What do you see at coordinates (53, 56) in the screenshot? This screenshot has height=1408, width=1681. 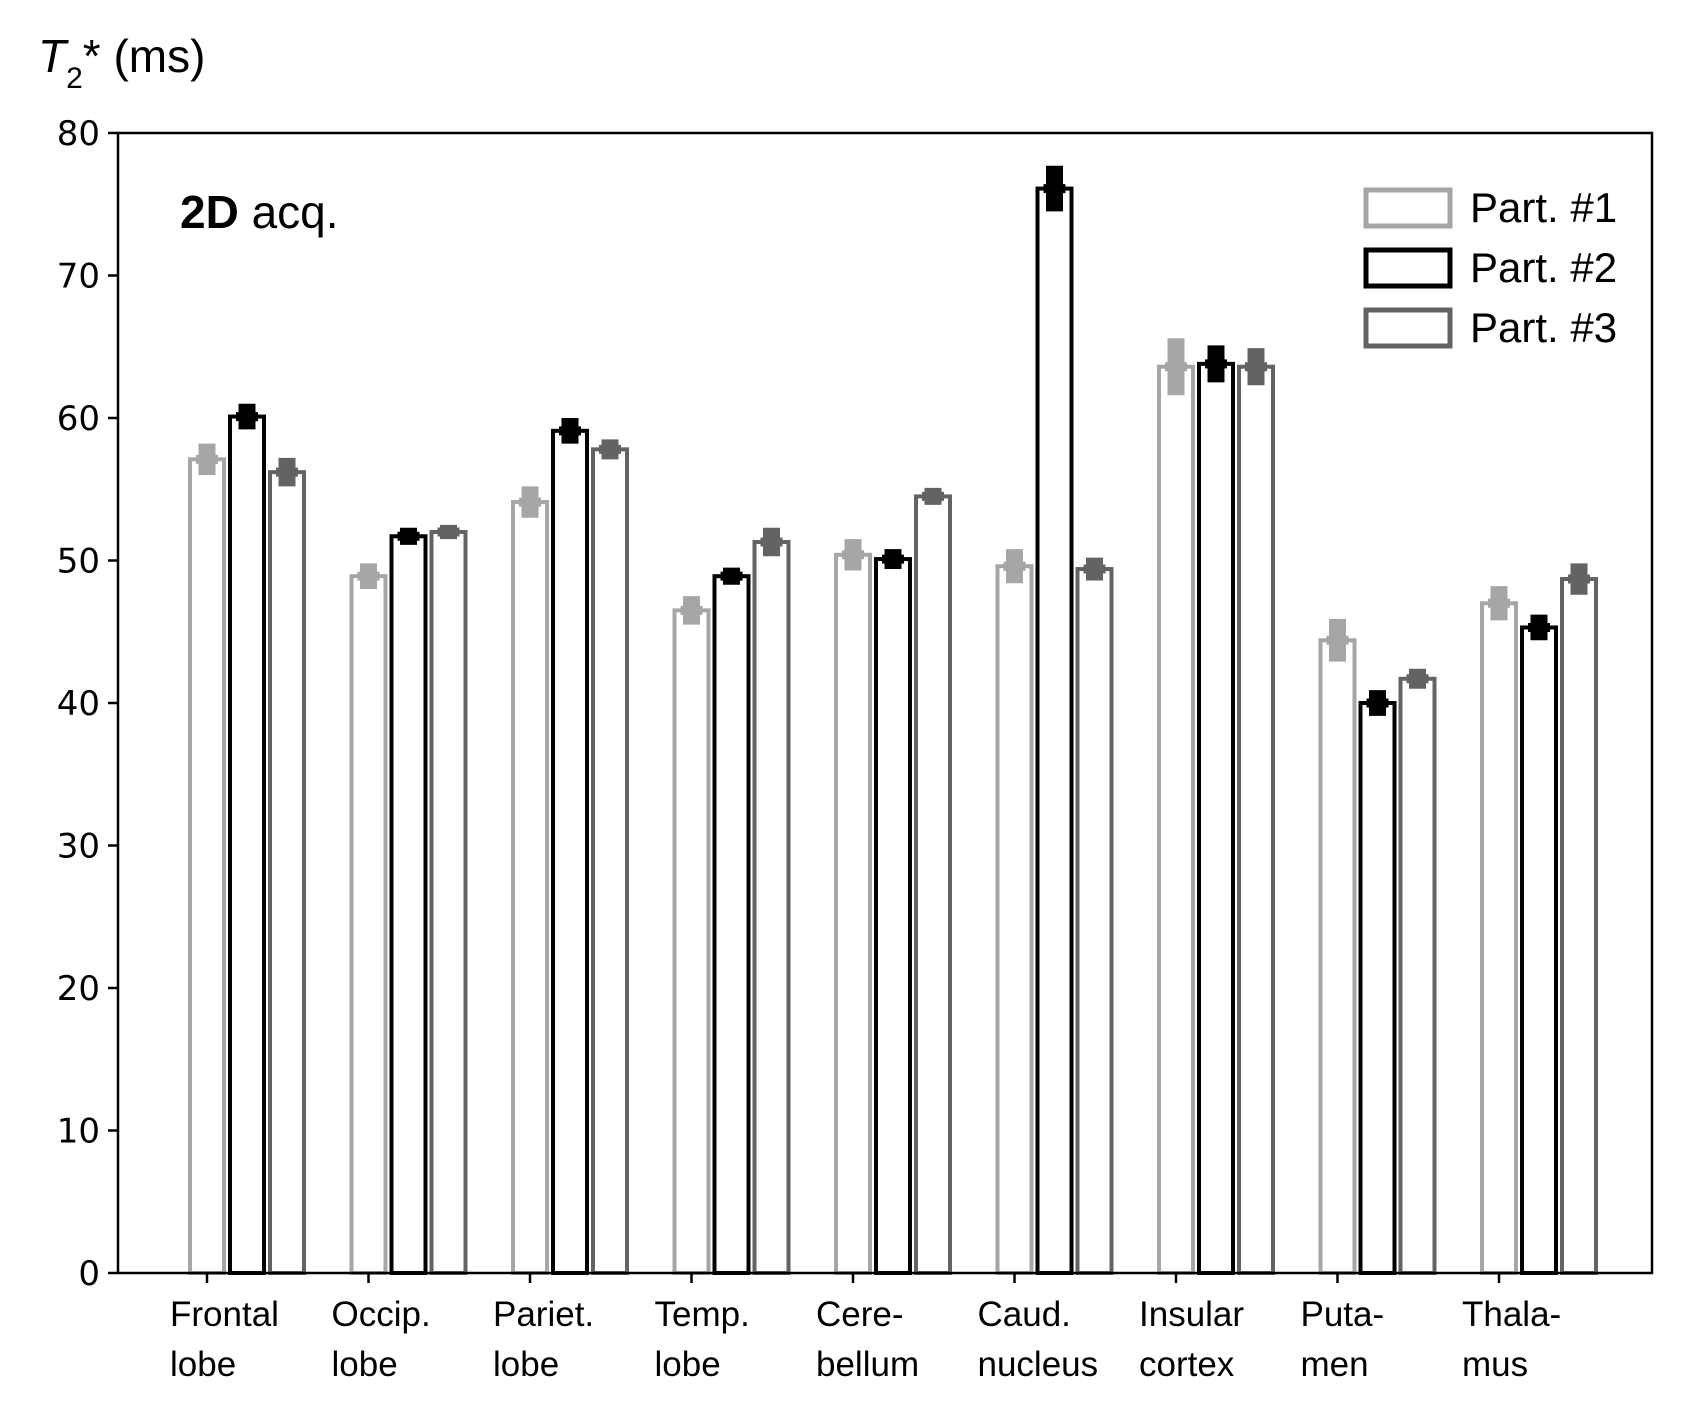 I see `y-axis-label-symbol: T` at bounding box center [53, 56].